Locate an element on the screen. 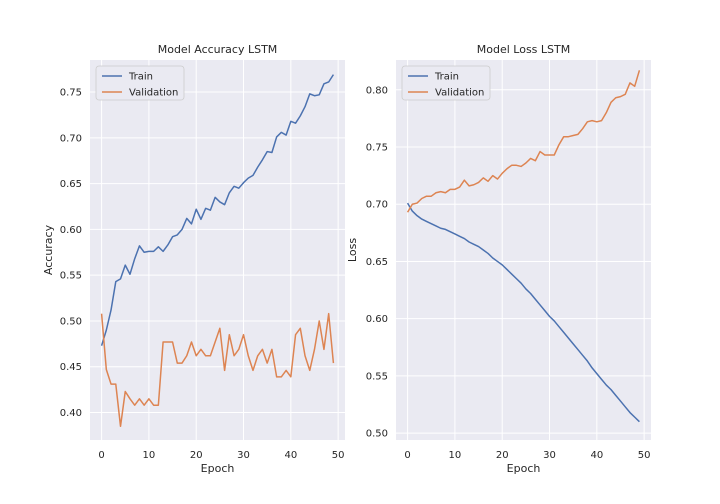 The image size is (720, 504). y-tick-label: 0.45 is located at coordinates (71, 367).